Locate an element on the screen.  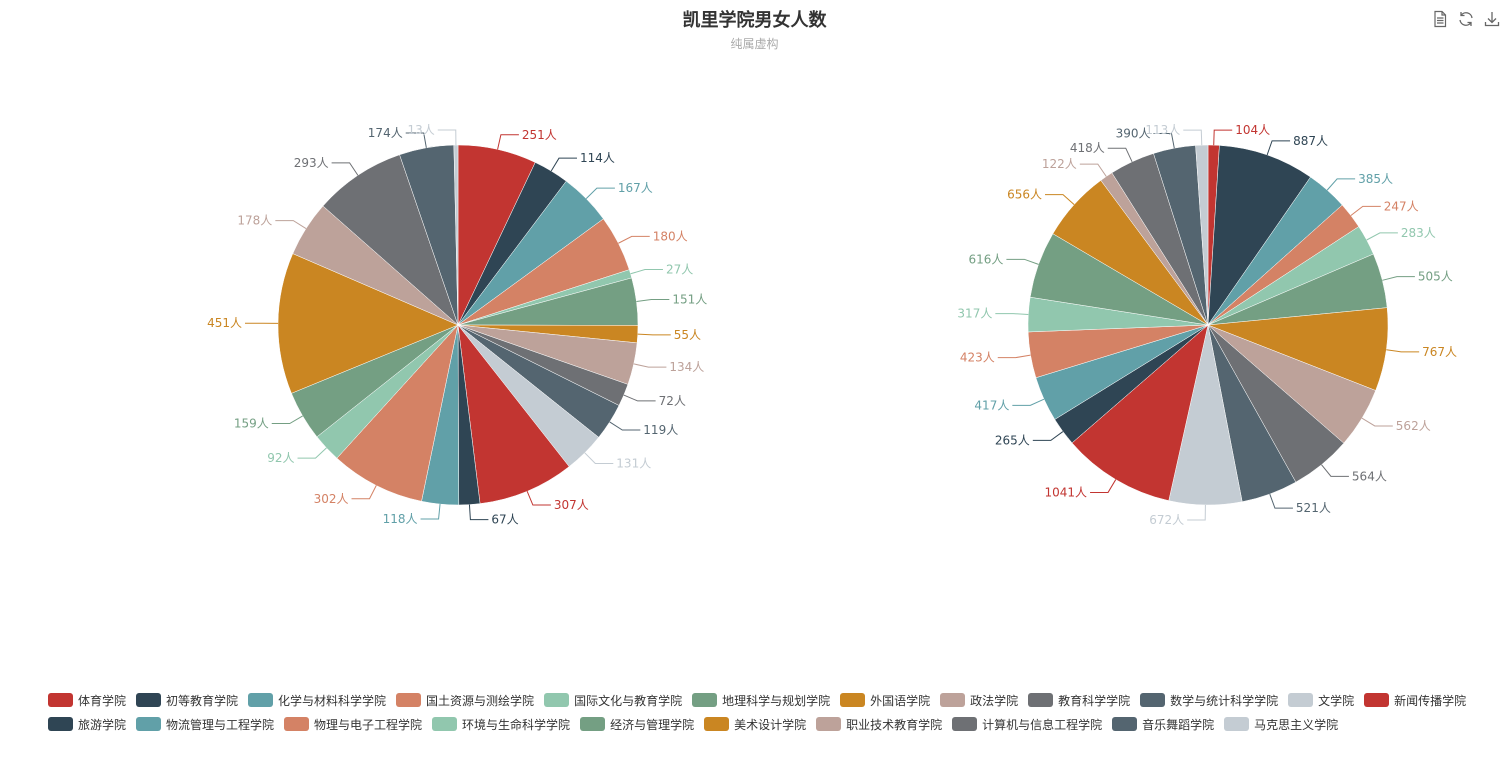
legend-item: 体育学院 is located at coordinates (87, 700).